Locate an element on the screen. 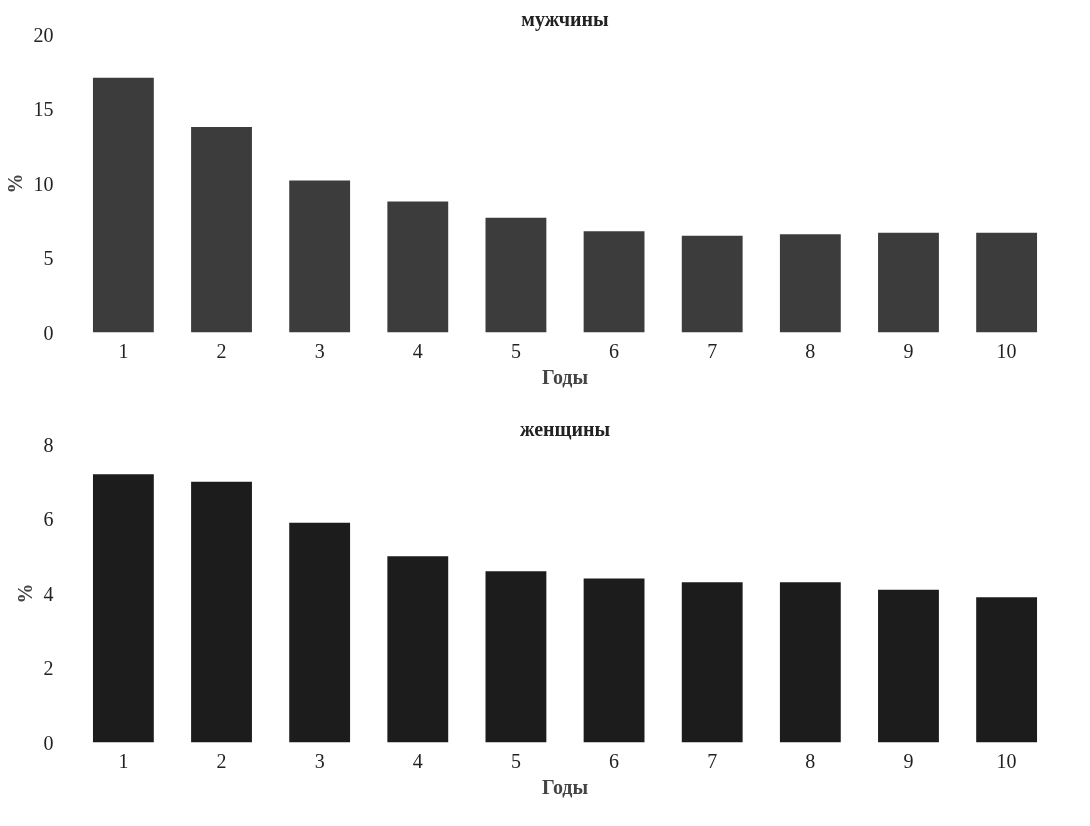 The image size is (1090, 826). chart-title: мужчины is located at coordinates (565, 19).